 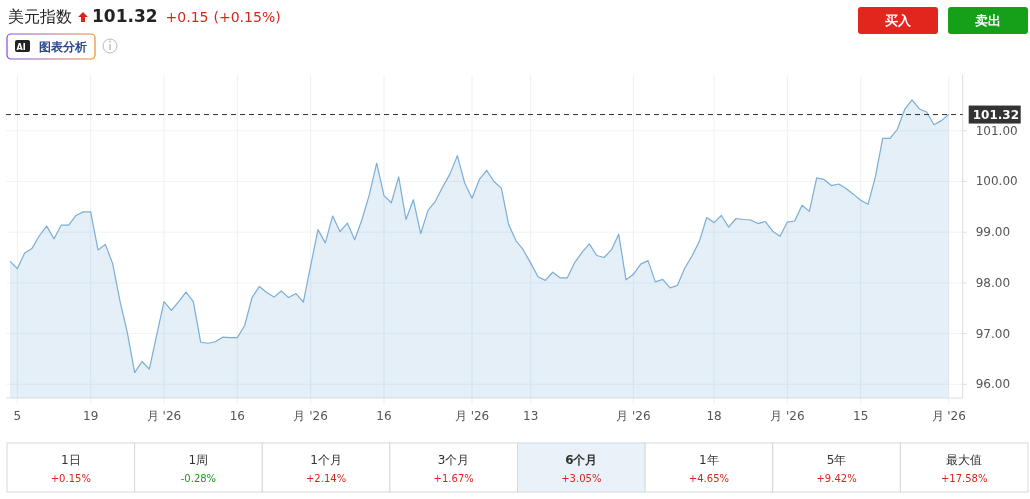 What do you see at coordinates (996, 115) in the screenshot?
I see `ref-line-label: 101.32` at bounding box center [996, 115].